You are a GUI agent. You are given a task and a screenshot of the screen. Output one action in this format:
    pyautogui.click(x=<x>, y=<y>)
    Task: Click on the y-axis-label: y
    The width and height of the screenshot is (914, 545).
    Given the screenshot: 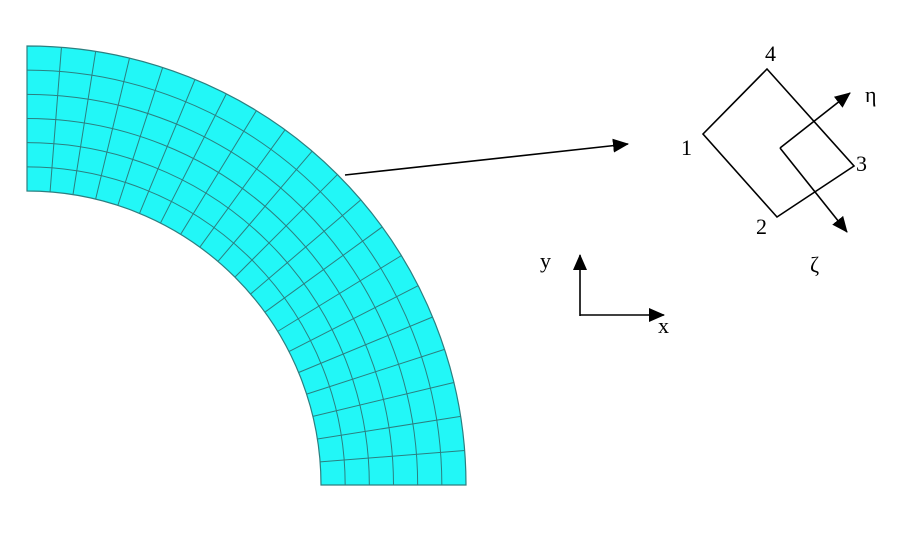 What is the action you would take?
    pyautogui.click(x=545, y=260)
    